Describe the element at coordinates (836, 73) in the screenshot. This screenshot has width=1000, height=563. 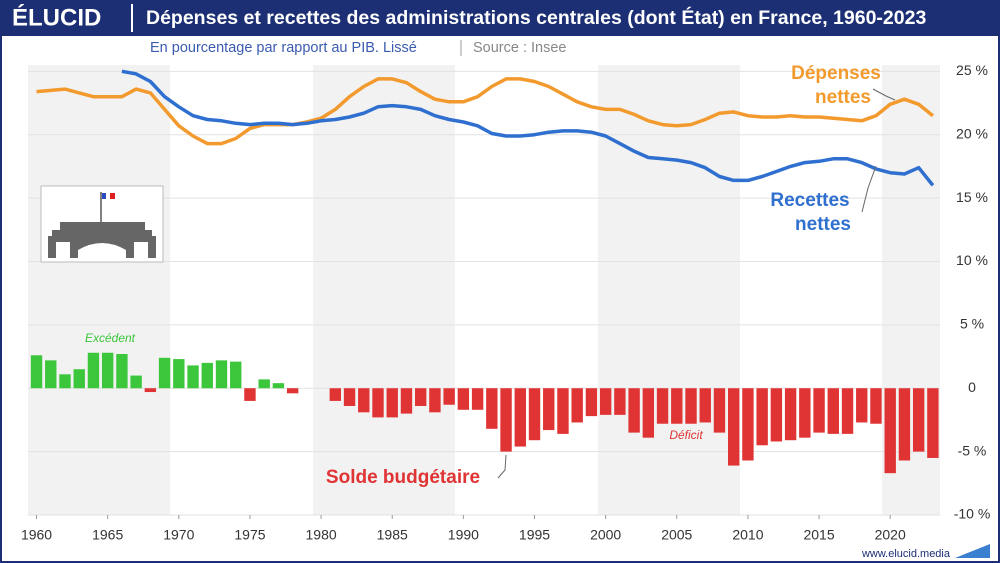
I see `series-label: Dépenses` at that location.